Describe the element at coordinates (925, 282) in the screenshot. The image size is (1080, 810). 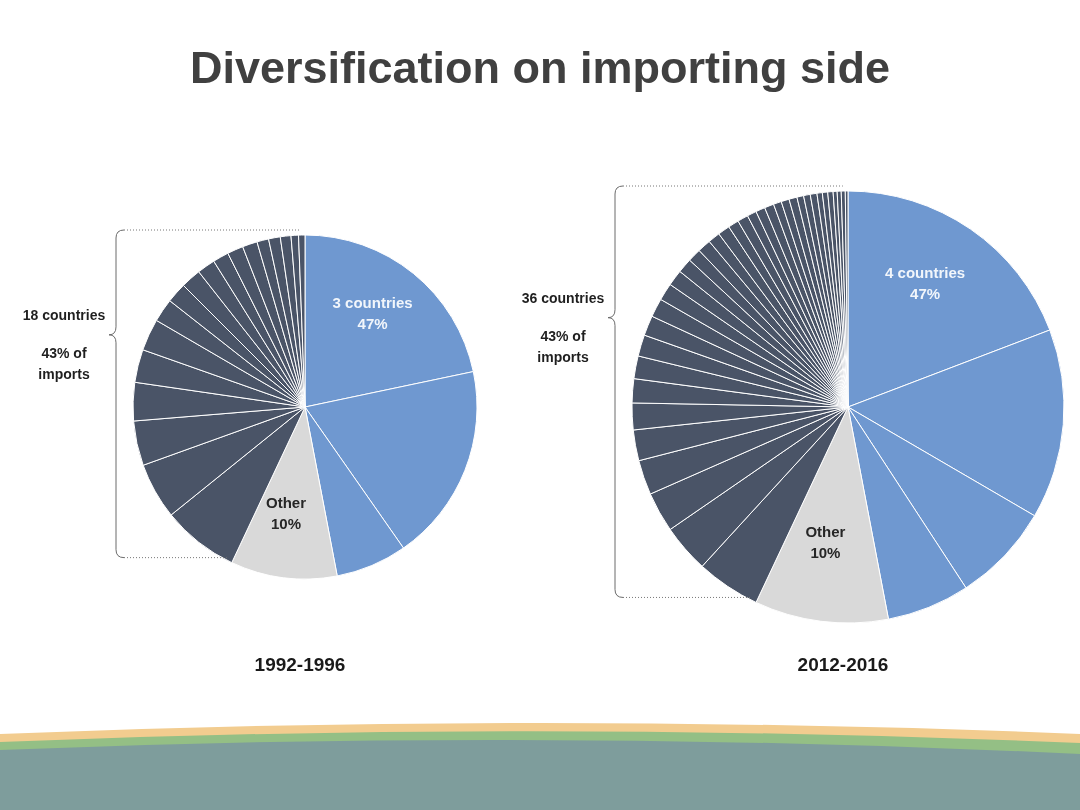
I see `text: 4 countries 47%` at that location.